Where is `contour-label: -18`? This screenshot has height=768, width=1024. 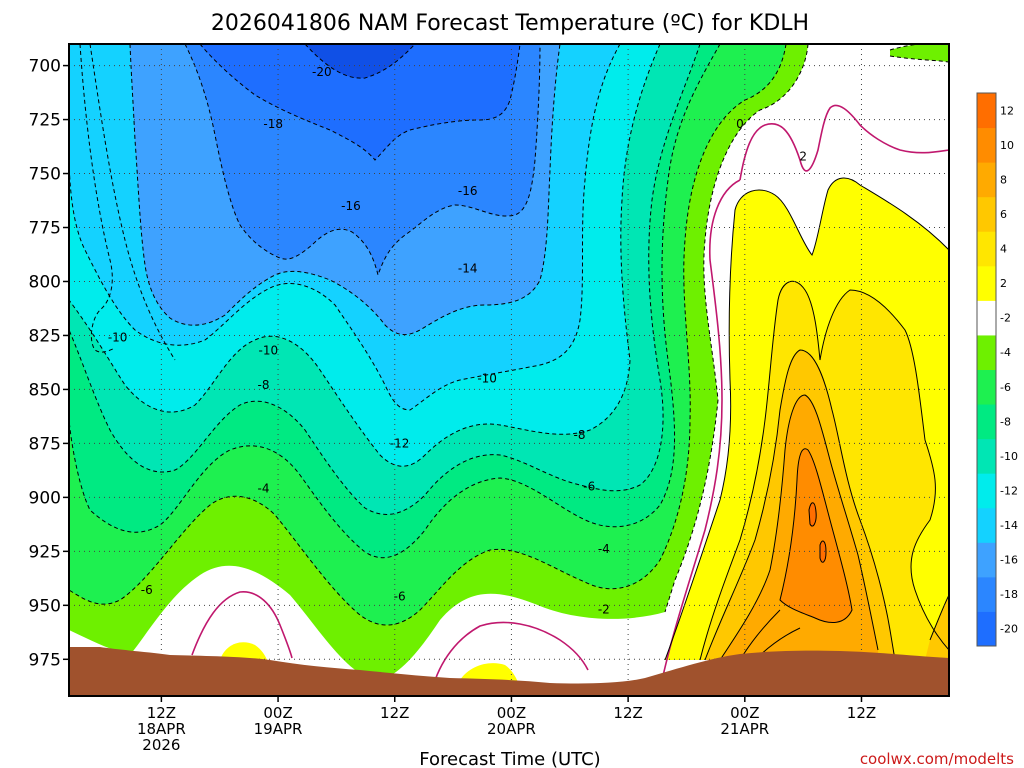
contour-label: -18 is located at coordinates (273, 124).